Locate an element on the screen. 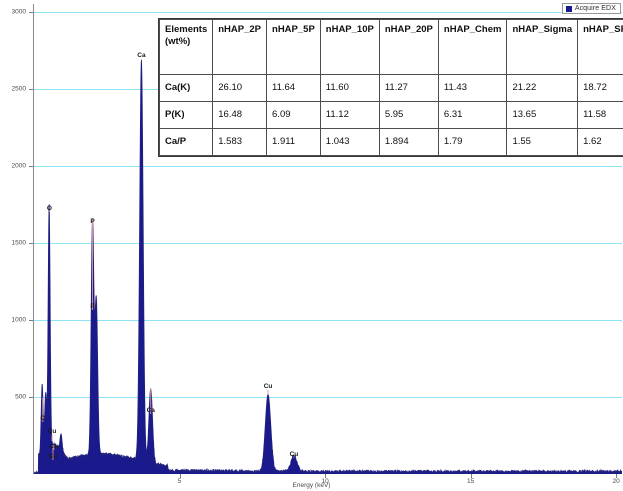  table-cell: 11.27 is located at coordinates (408, 88).